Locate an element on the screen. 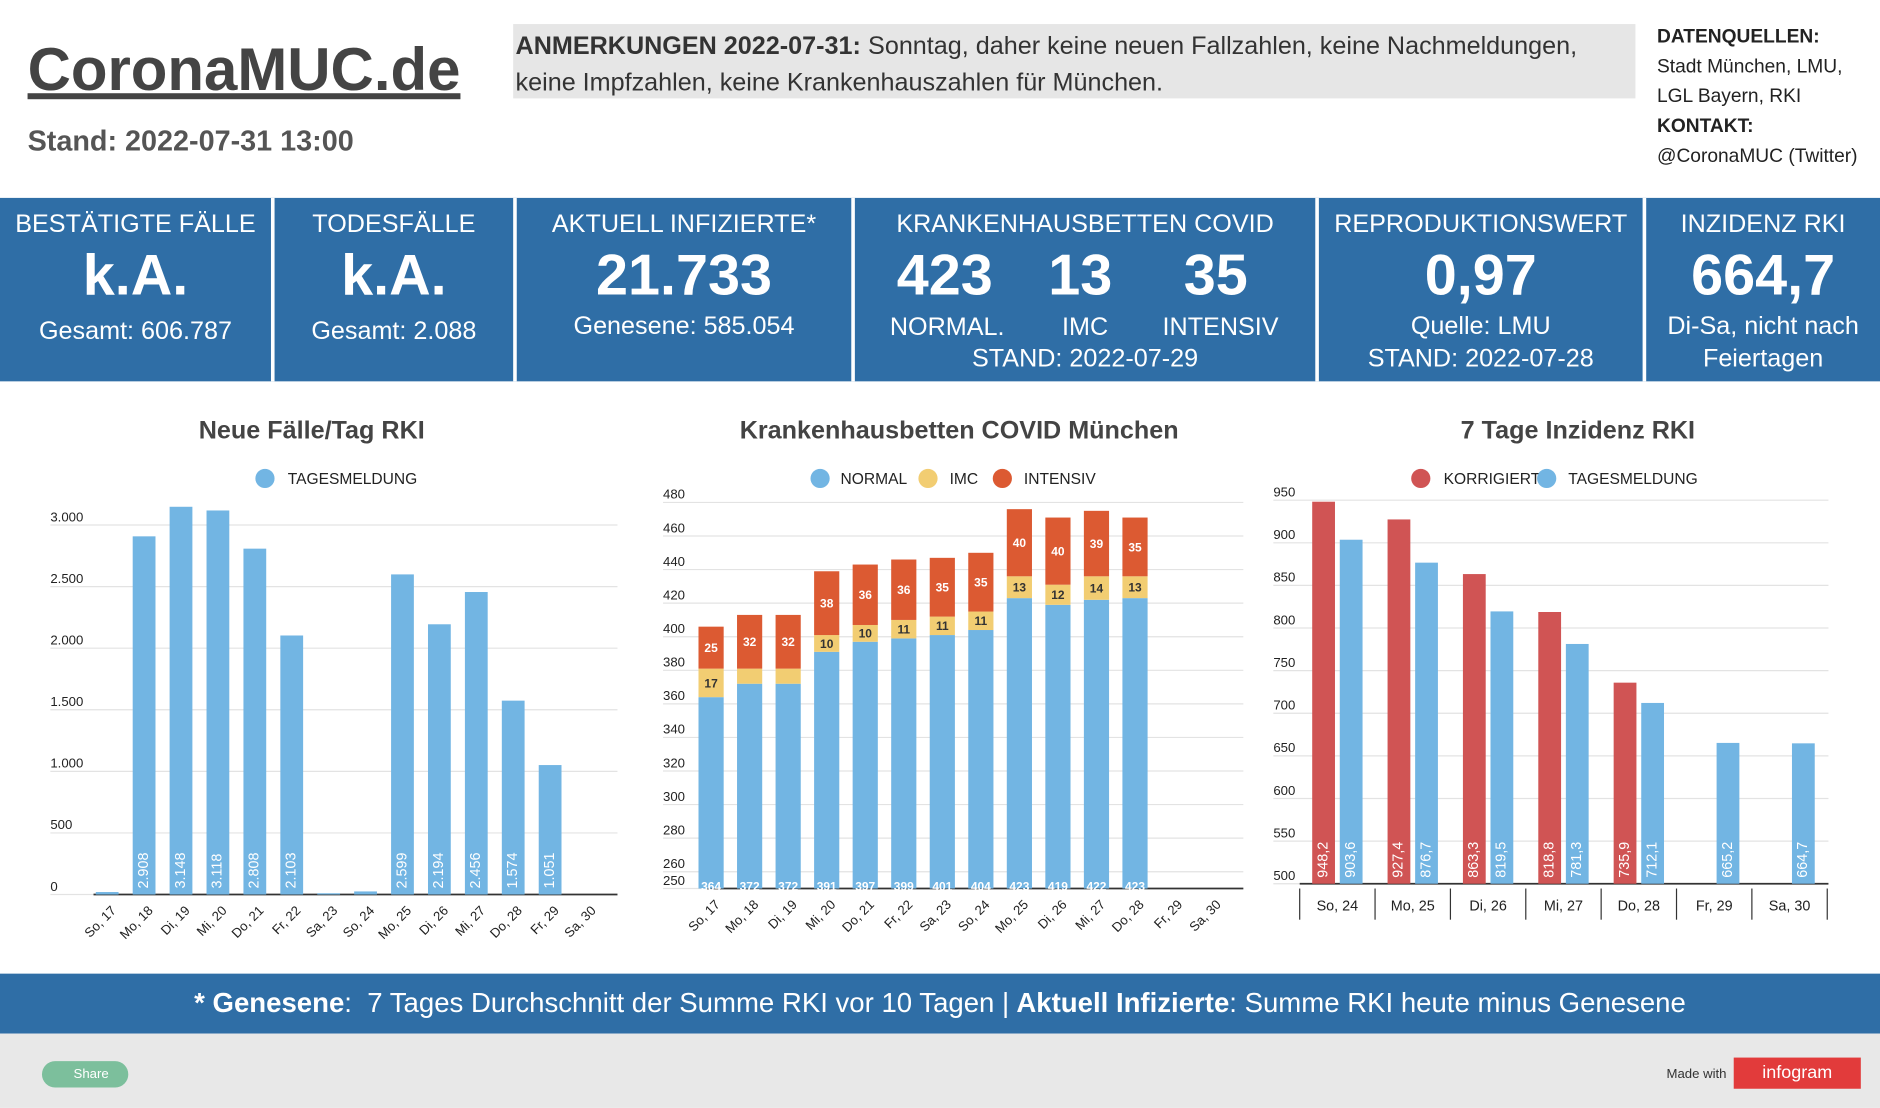  kpi-note: Feiertagen is located at coordinates (1763, 358).